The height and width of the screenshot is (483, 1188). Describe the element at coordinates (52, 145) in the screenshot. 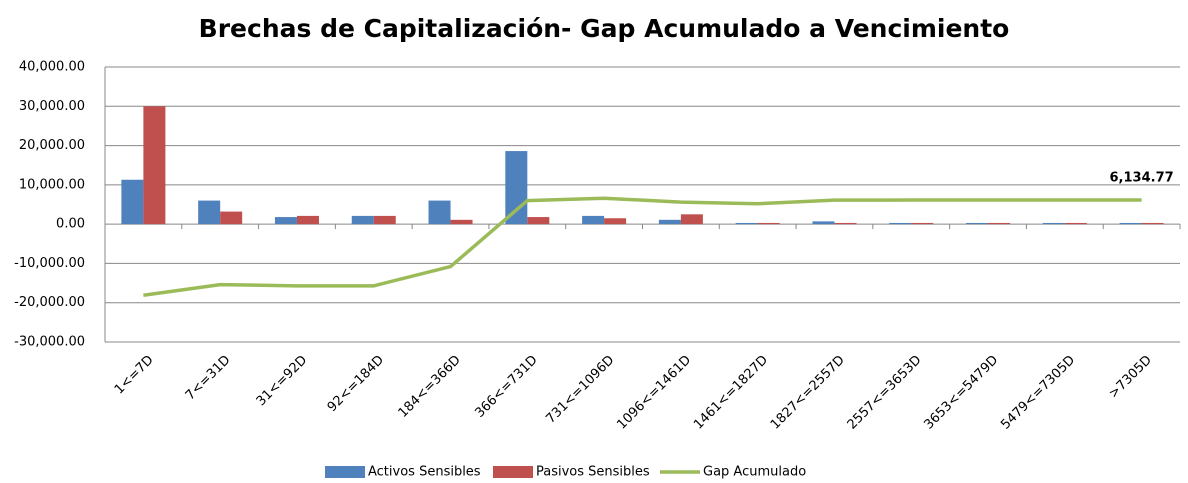

I see `y-tick-label: 20,000.00` at that location.